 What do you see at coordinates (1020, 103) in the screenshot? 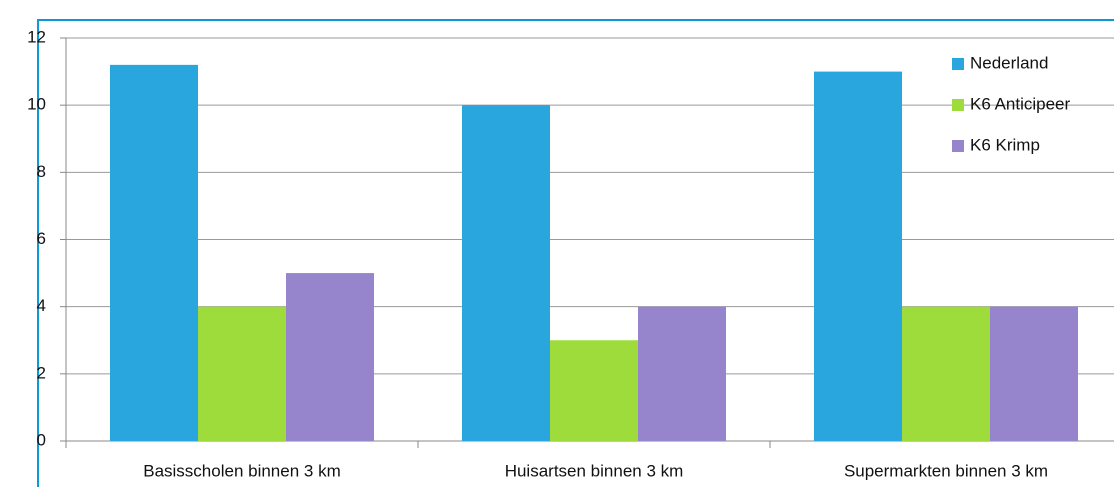
I see `legend-label: K6 Anticipeer` at bounding box center [1020, 103].